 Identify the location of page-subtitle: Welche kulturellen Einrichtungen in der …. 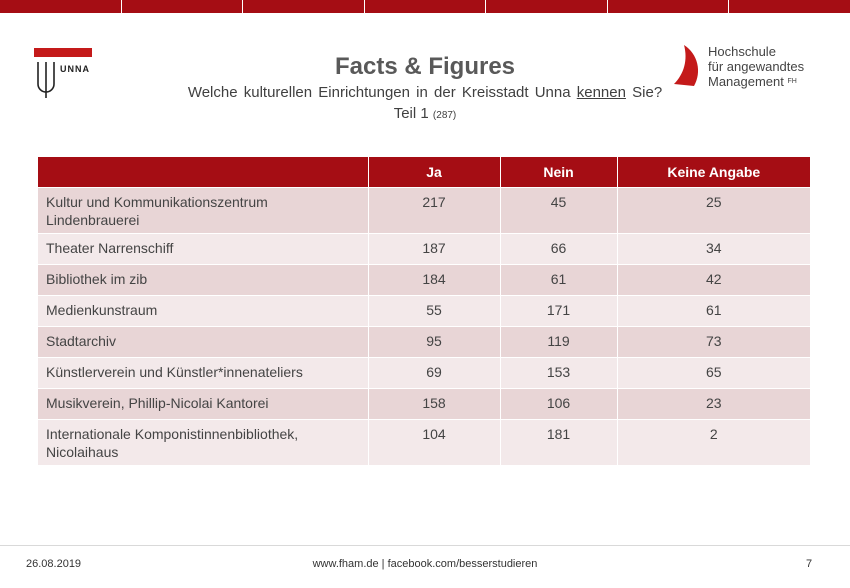
(425, 92).